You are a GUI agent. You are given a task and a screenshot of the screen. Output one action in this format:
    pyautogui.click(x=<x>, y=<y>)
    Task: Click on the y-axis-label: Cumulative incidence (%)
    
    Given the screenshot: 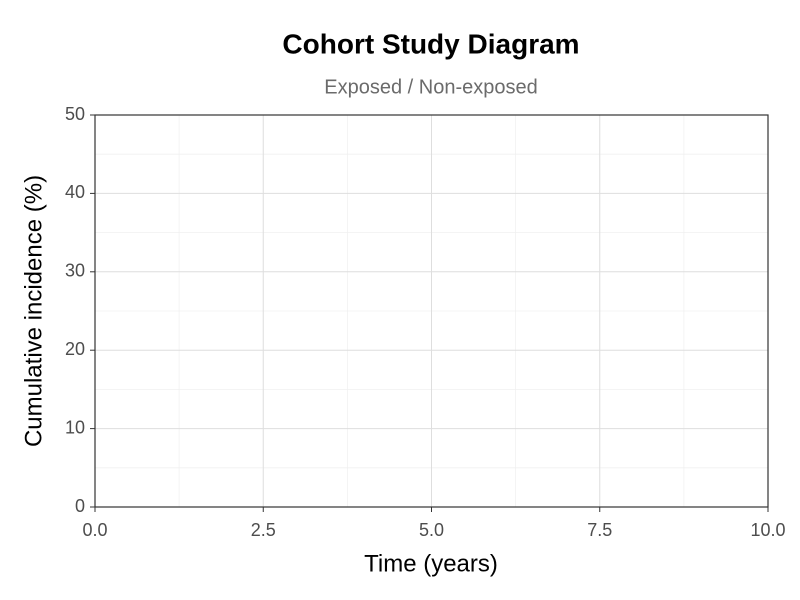 What is the action you would take?
    pyautogui.click(x=33, y=311)
    